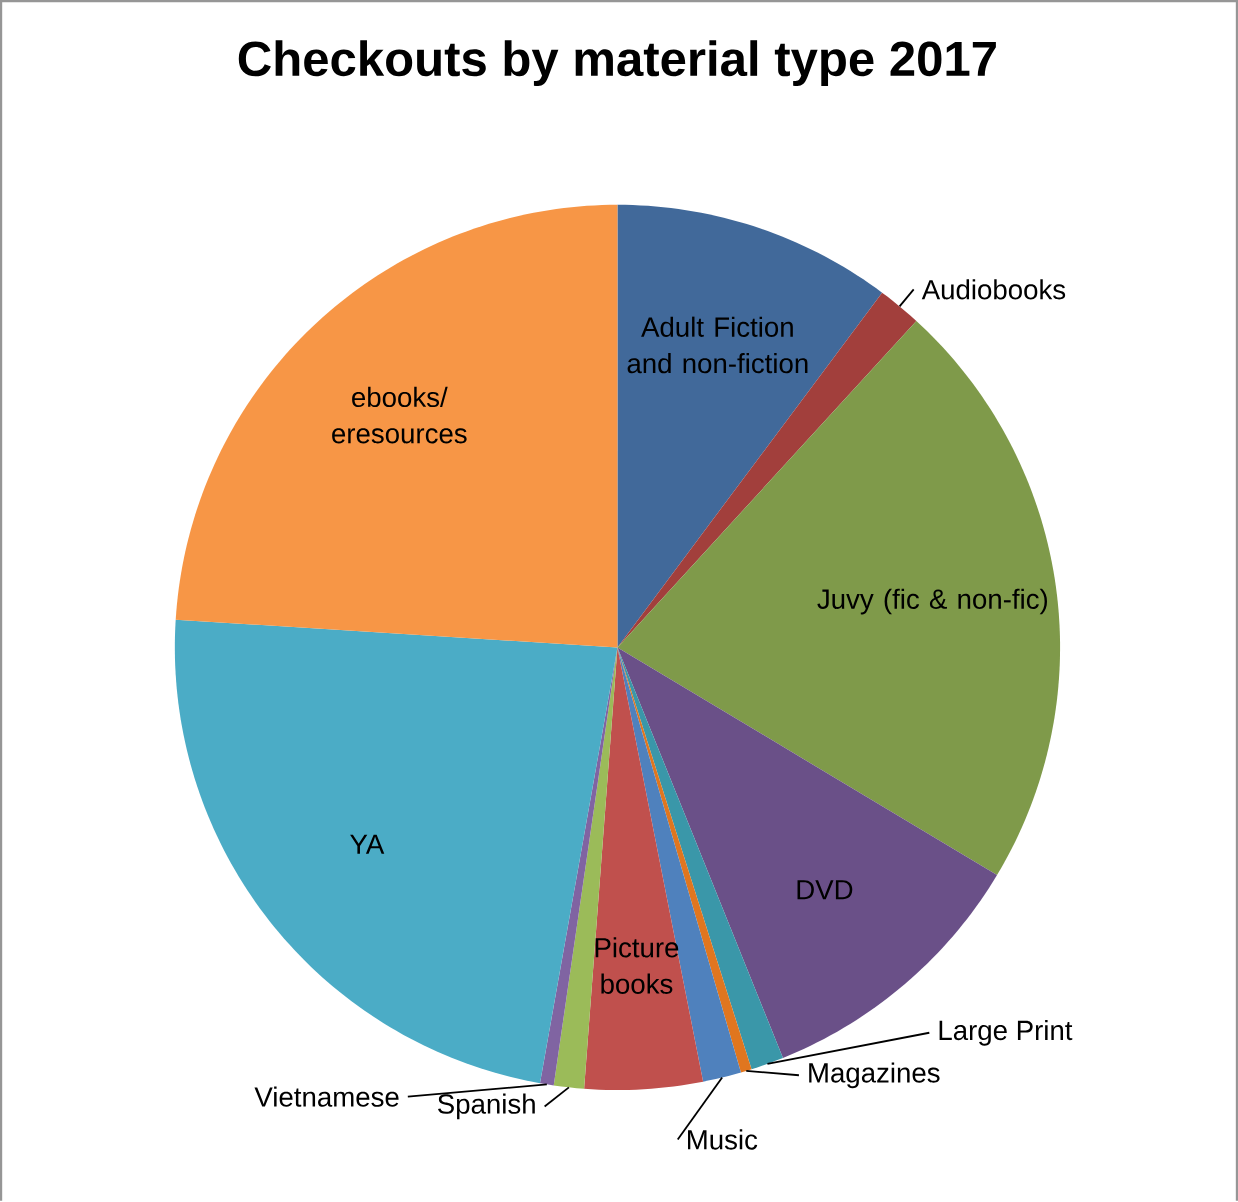  I want to click on slice-label: Juvy (fic & non-fic), so click(932, 601).